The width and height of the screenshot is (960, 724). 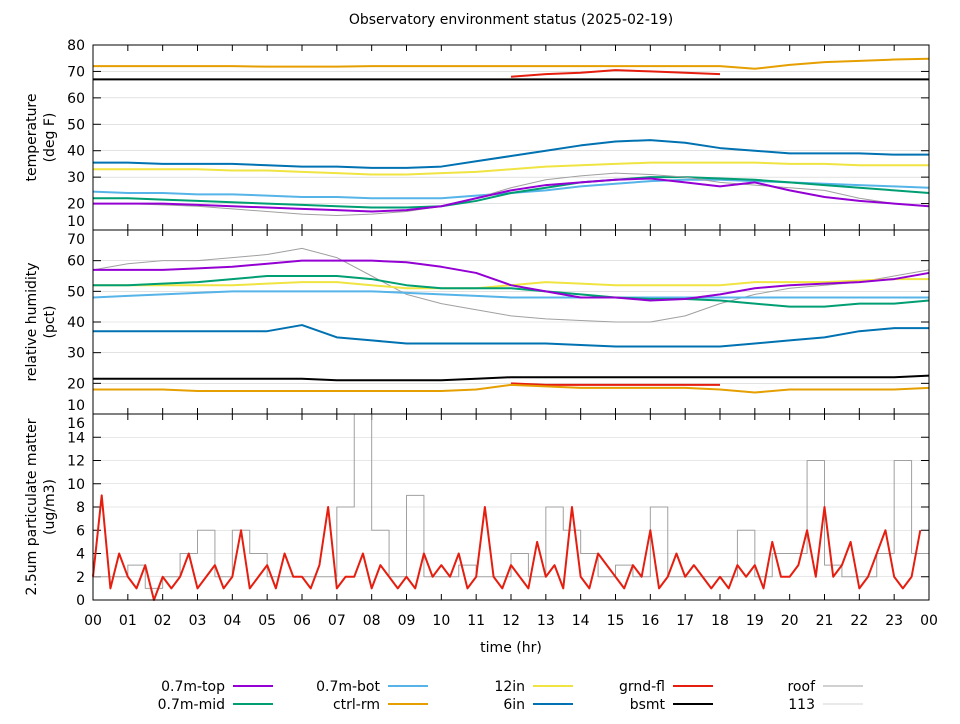 I want to click on y-axis-label: relative humidity, so click(x=32, y=321).